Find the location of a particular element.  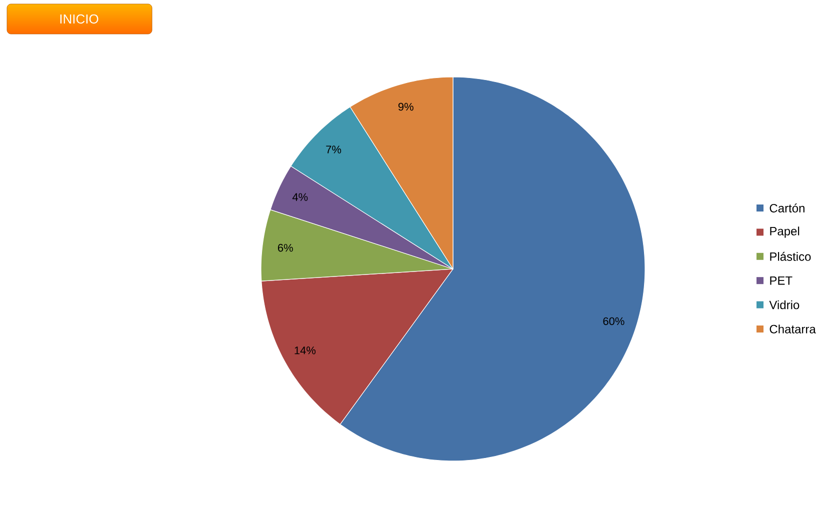

legend-label: Cartón is located at coordinates (787, 208).